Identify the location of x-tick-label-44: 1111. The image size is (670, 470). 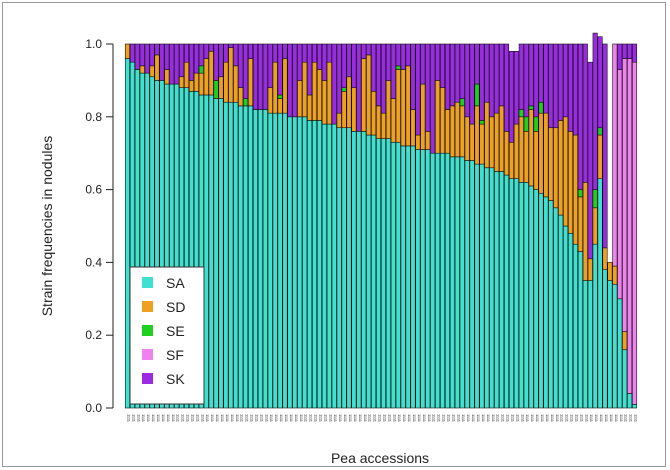
(340, 418).